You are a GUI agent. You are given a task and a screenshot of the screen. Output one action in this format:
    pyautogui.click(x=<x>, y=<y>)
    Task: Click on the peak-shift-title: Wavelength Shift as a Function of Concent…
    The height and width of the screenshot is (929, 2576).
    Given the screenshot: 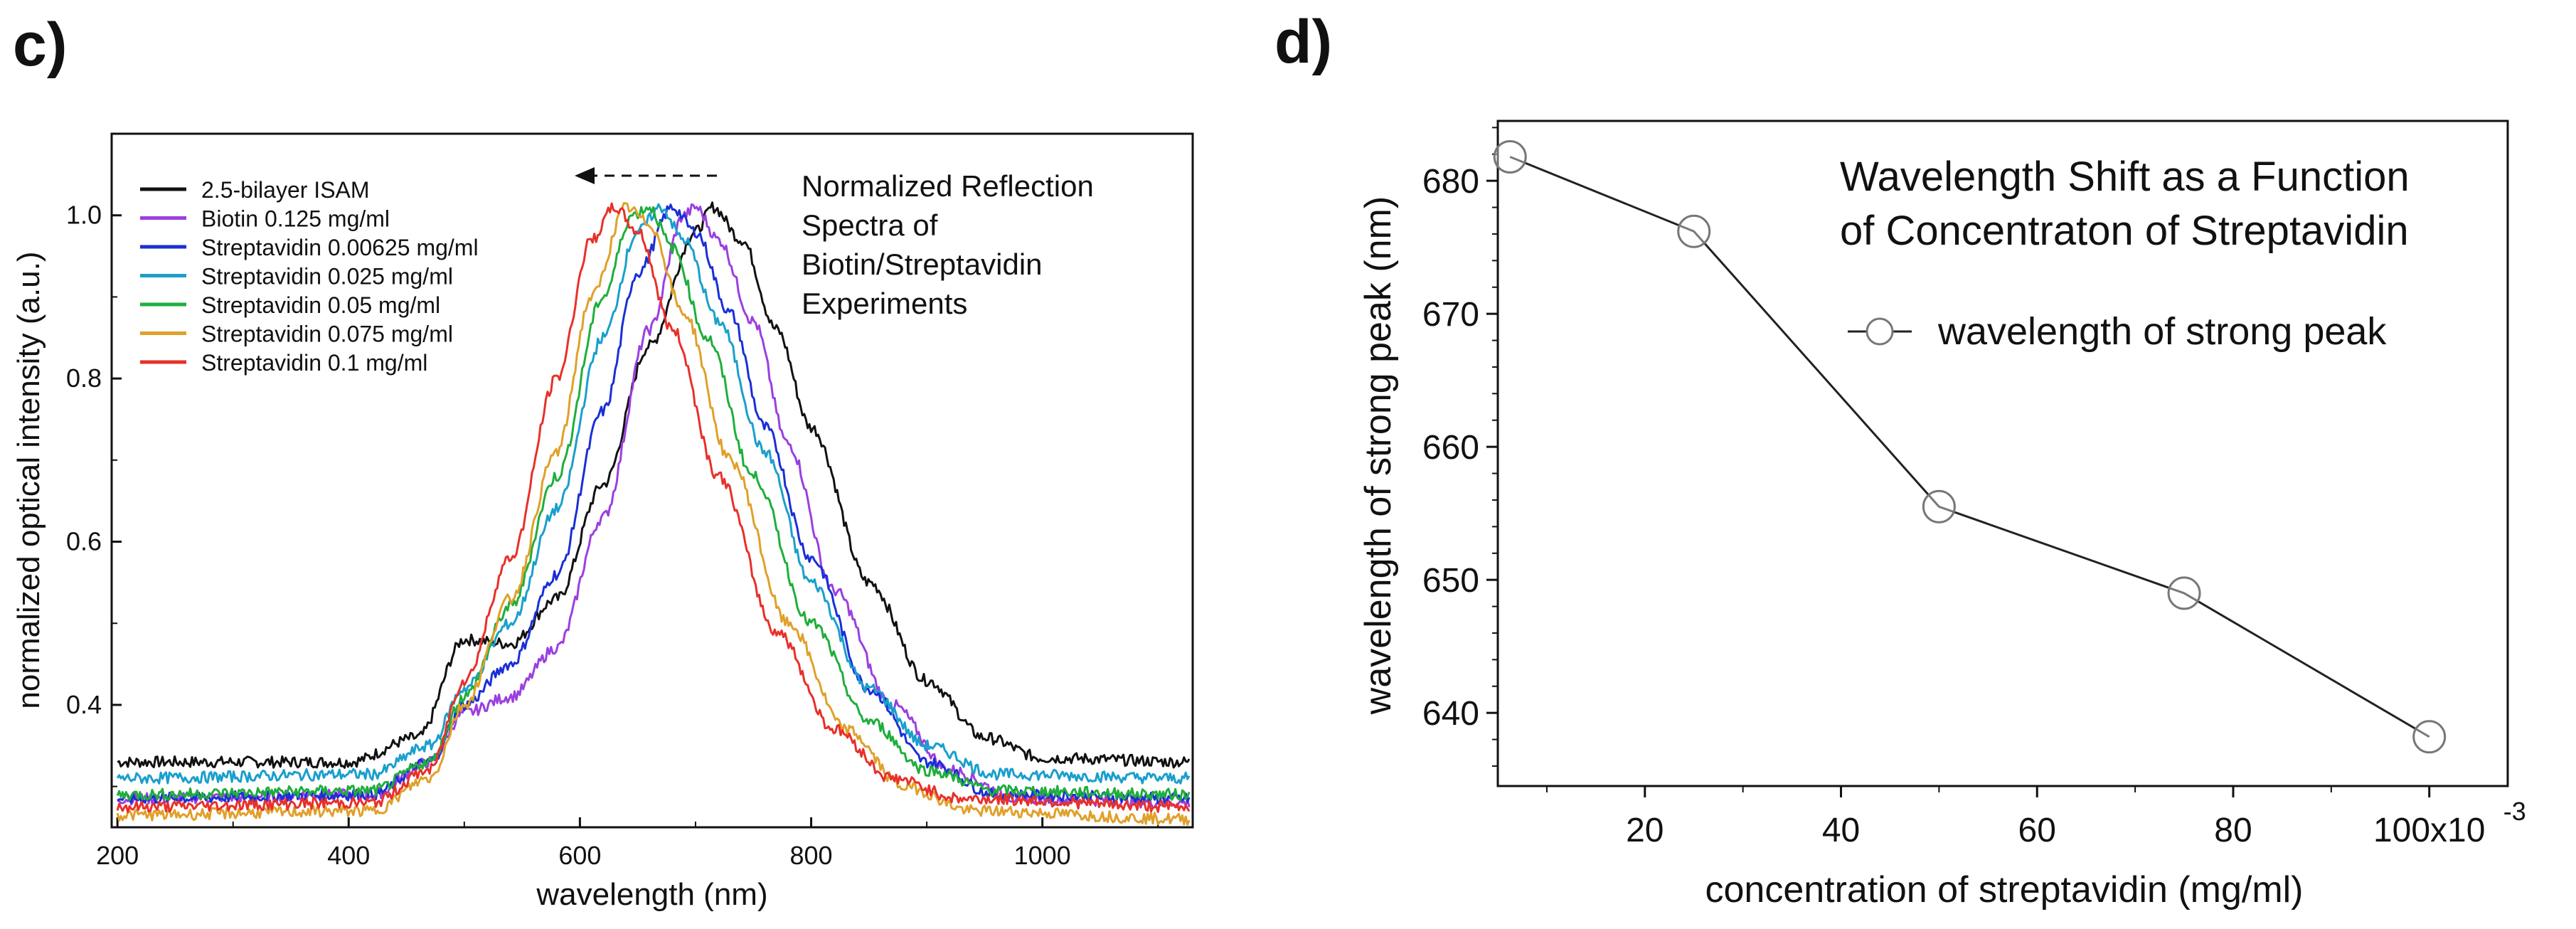 What is the action you would take?
    pyautogui.click(x=2125, y=204)
    